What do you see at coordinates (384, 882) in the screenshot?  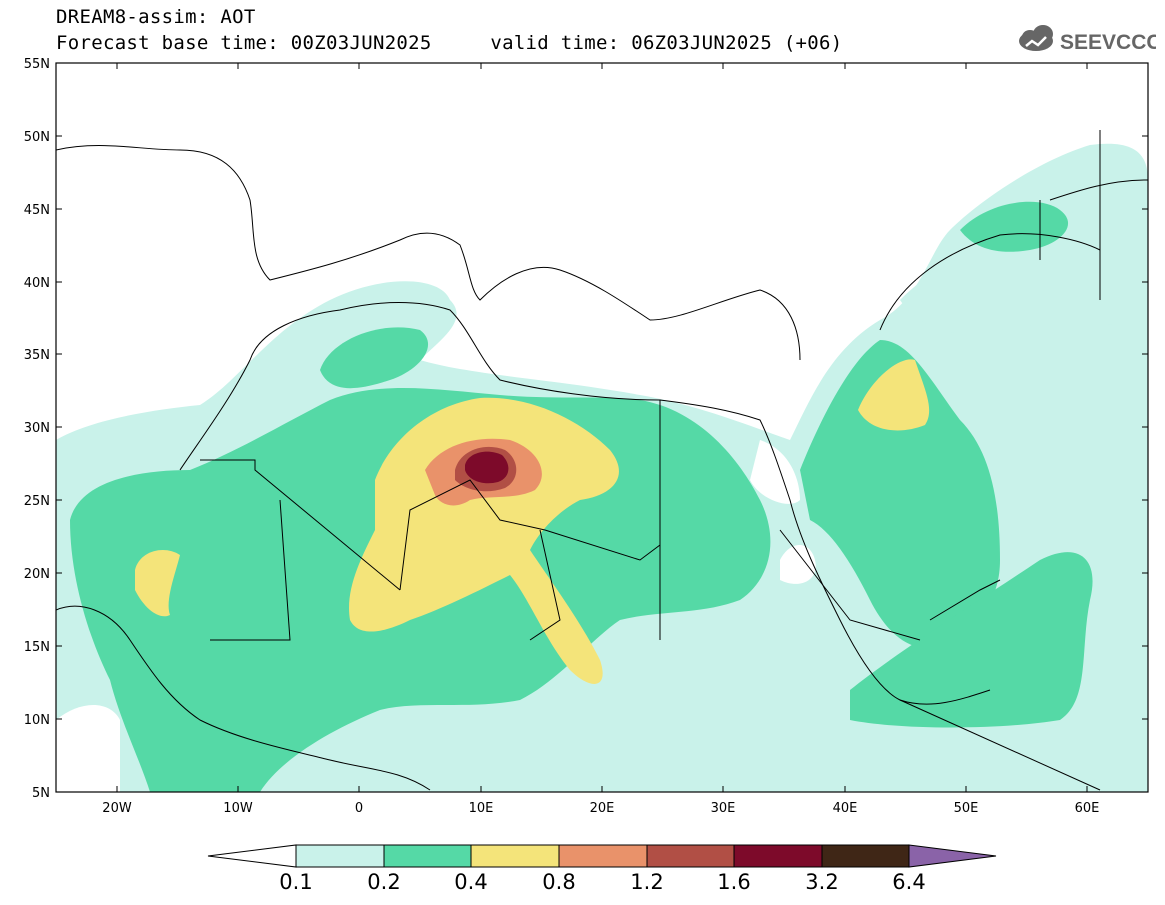 I see `colorbar-label: 0.2` at bounding box center [384, 882].